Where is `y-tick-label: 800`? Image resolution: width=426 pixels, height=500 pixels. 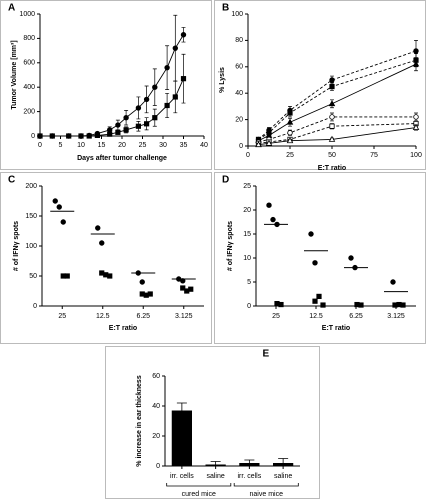 y-tick-label: 800 is located at coordinates (29, 38).